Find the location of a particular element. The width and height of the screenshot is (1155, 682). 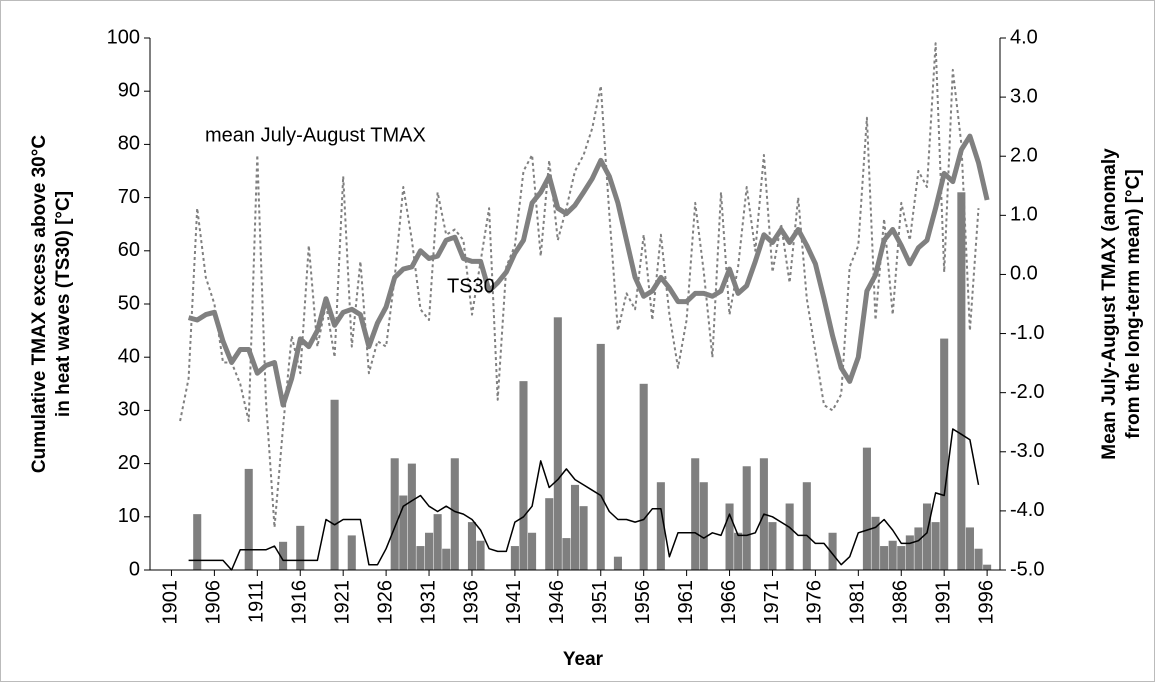

x-tick-label: 1931 is located at coordinates (428, 602).